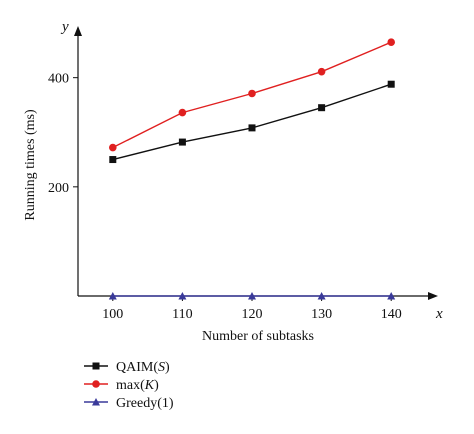  What do you see at coordinates (433, 296) in the screenshot?
I see `x-axis-arrow-icon` at bounding box center [433, 296].